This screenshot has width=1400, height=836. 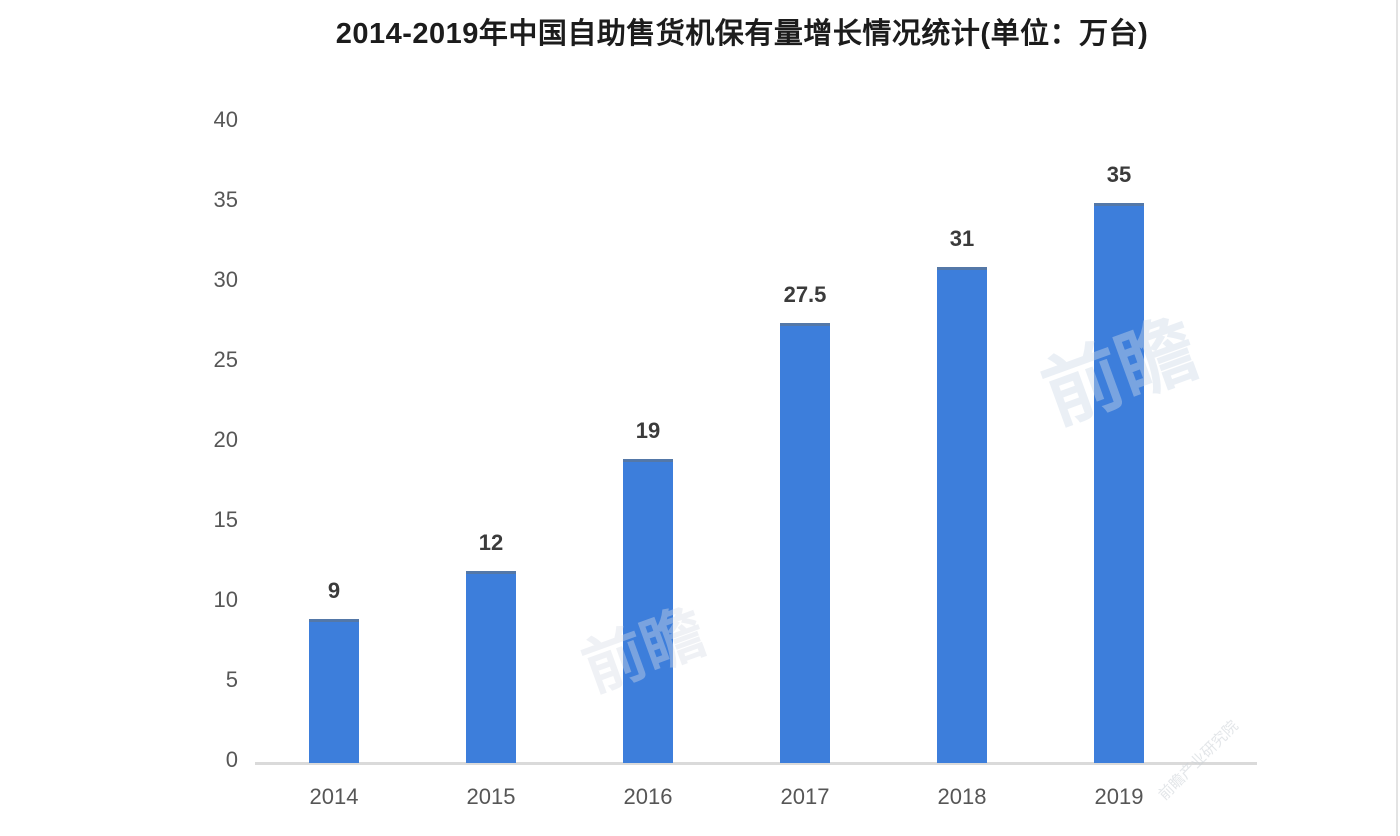 What do you see at coordinates (805, 796) in the screenshot?
I see `x-axis-tick-label: 2017` at bounding box center [805, 796].